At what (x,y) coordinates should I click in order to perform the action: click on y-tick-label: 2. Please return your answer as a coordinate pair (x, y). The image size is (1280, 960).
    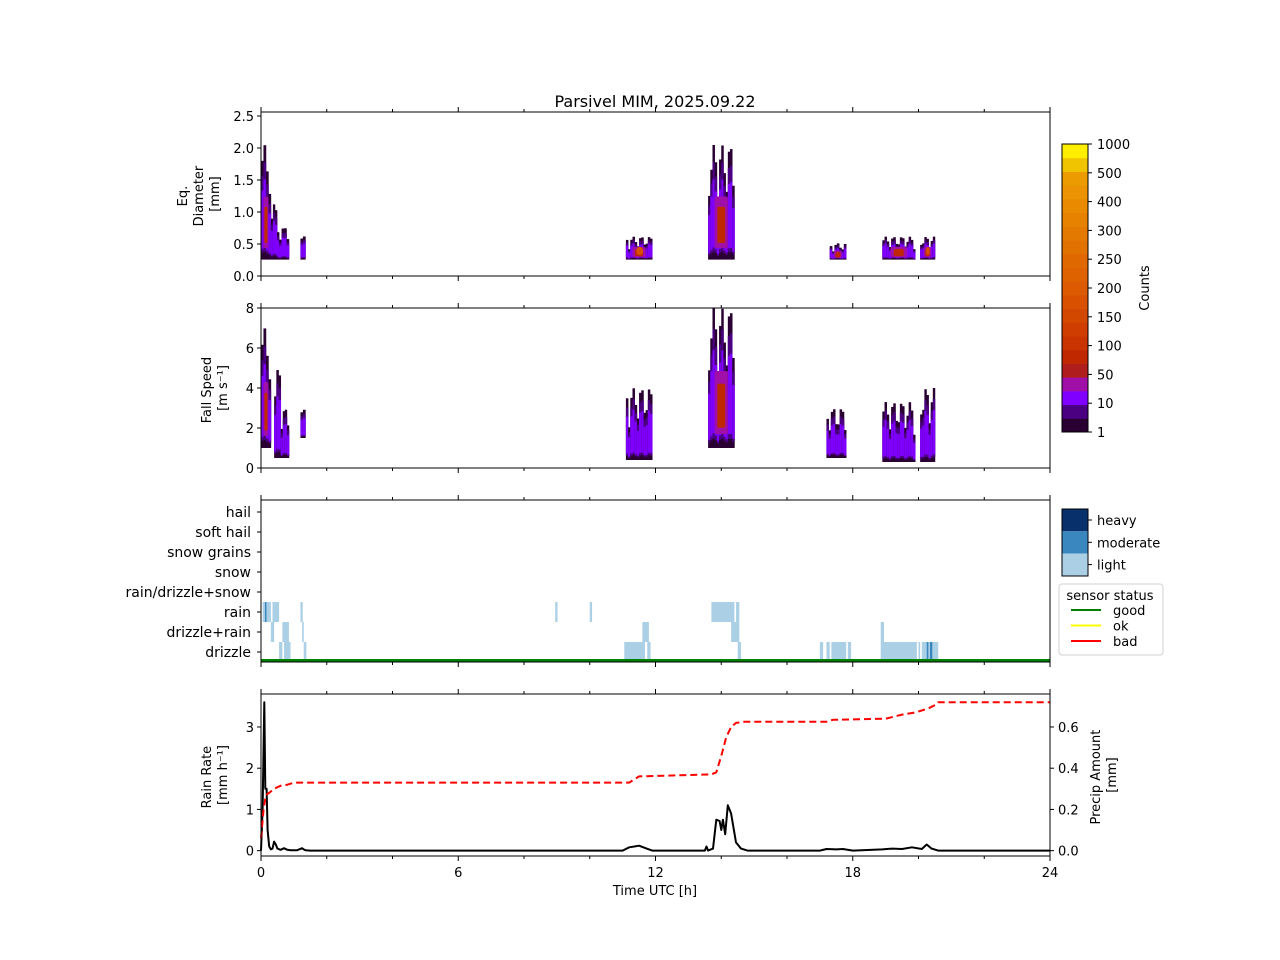
    Looking at the image, I should click on (250, 429).